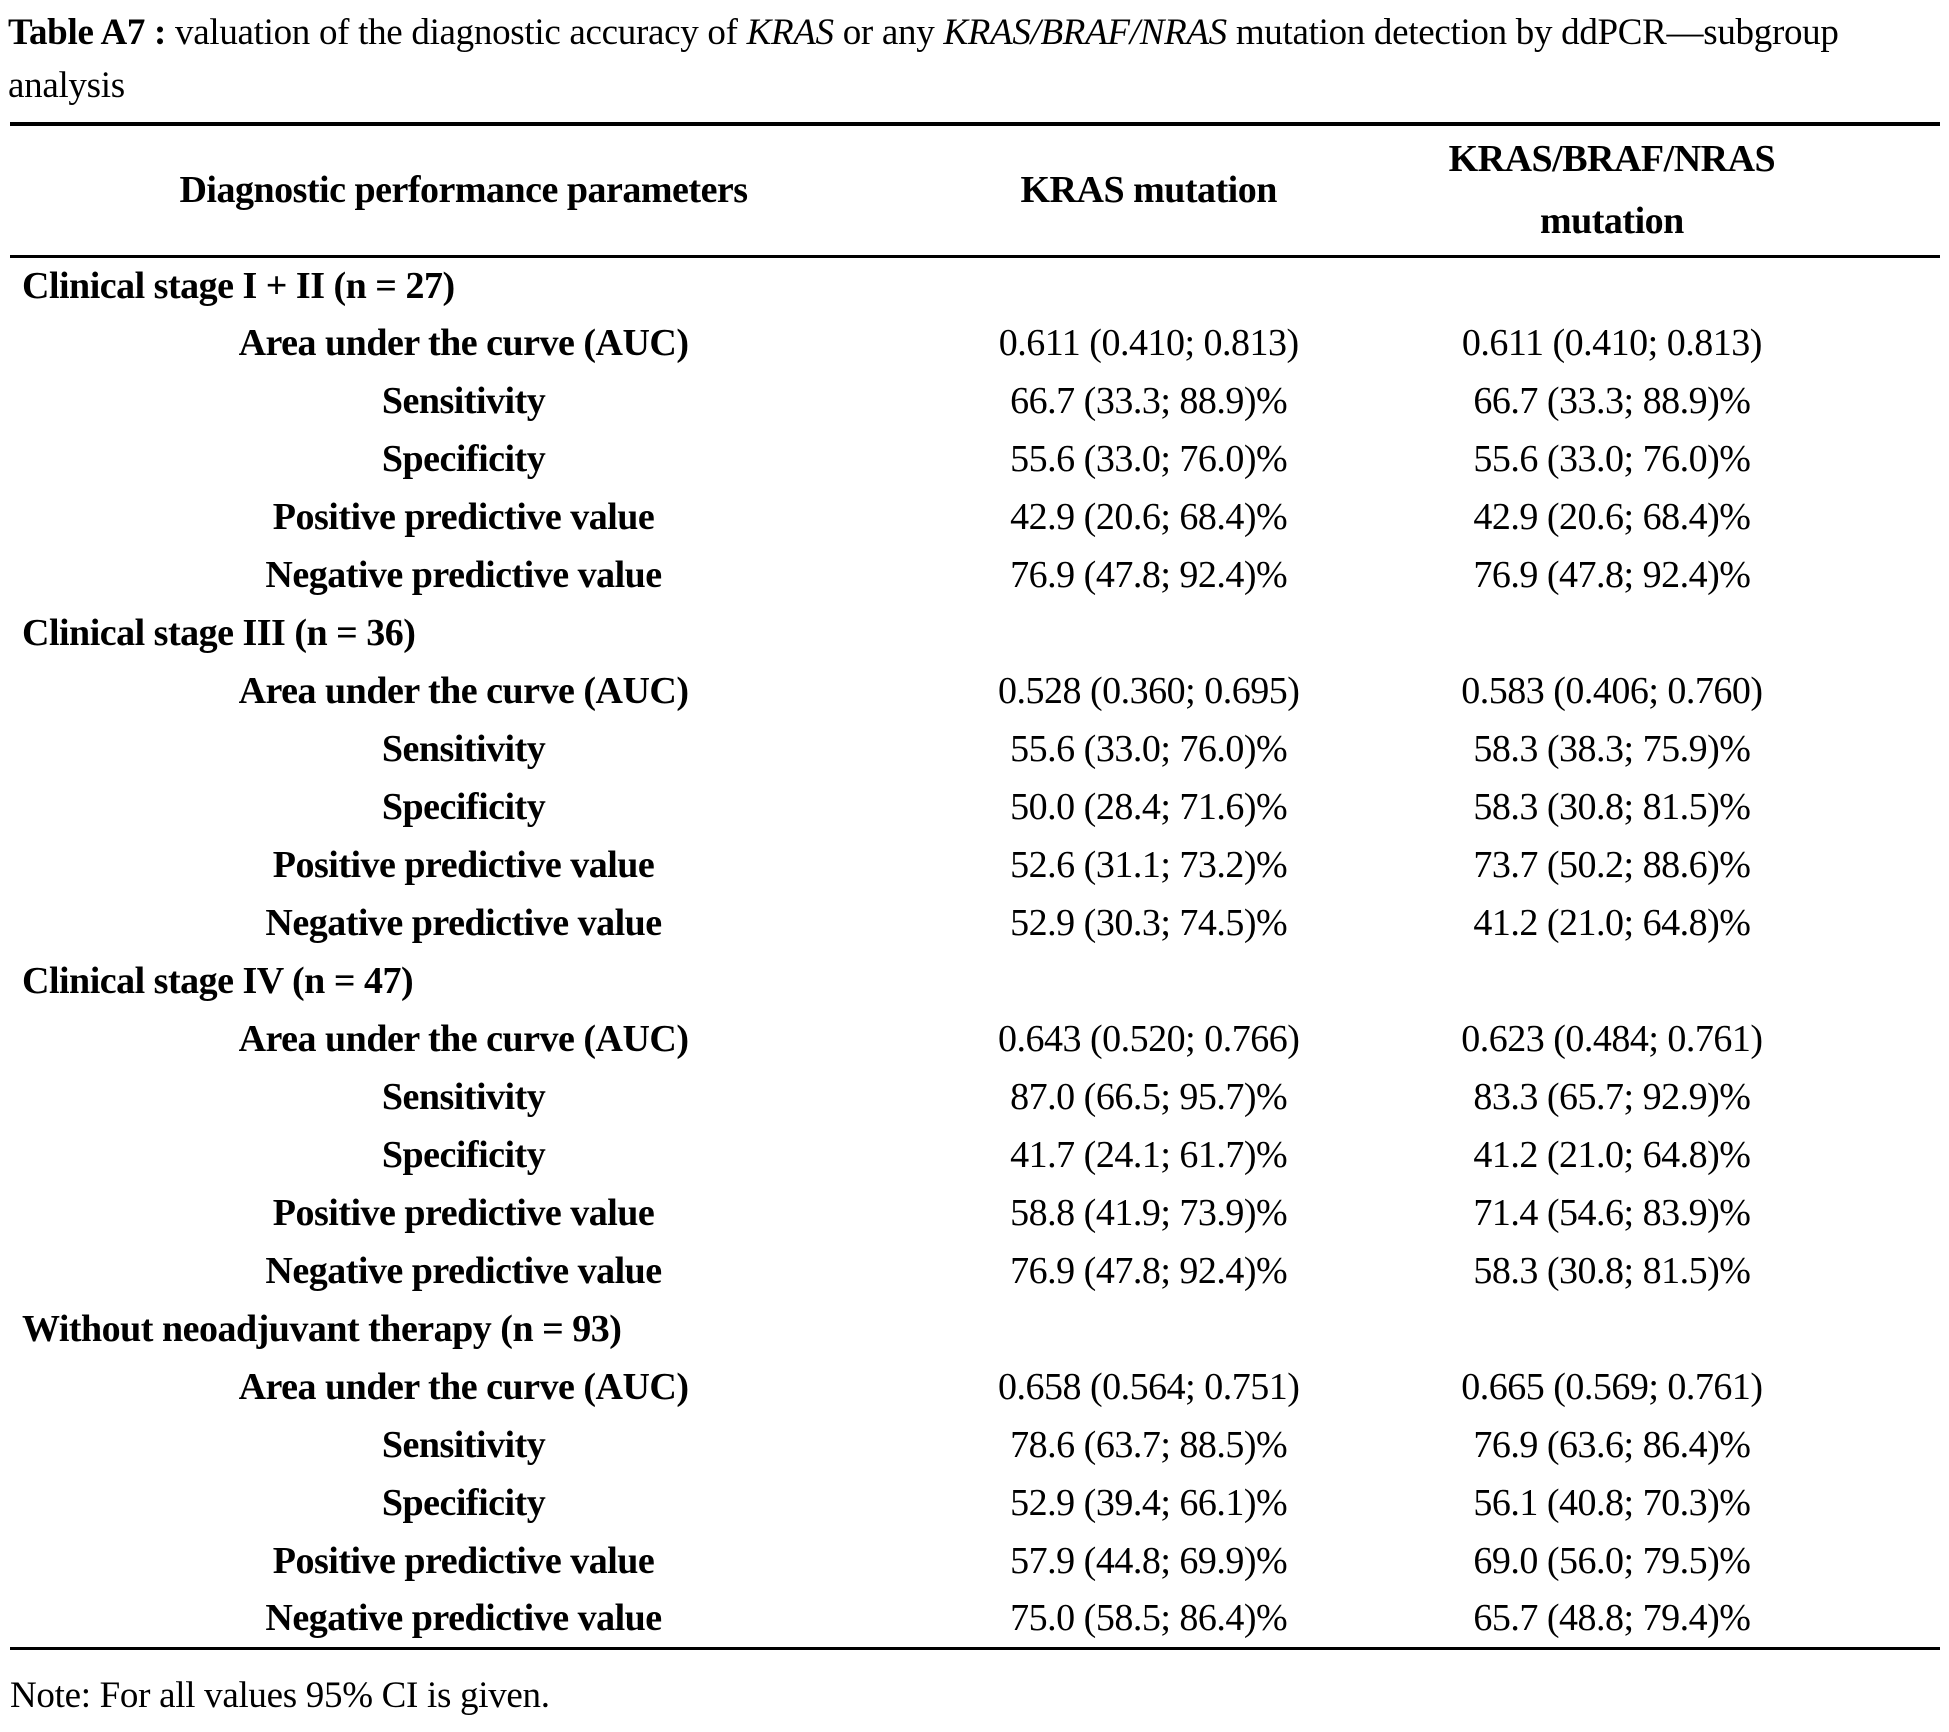 This screenshot has height=1732, width=1949. I want to click on parameter-cell: Positive predictive value, so click(463, 1561).